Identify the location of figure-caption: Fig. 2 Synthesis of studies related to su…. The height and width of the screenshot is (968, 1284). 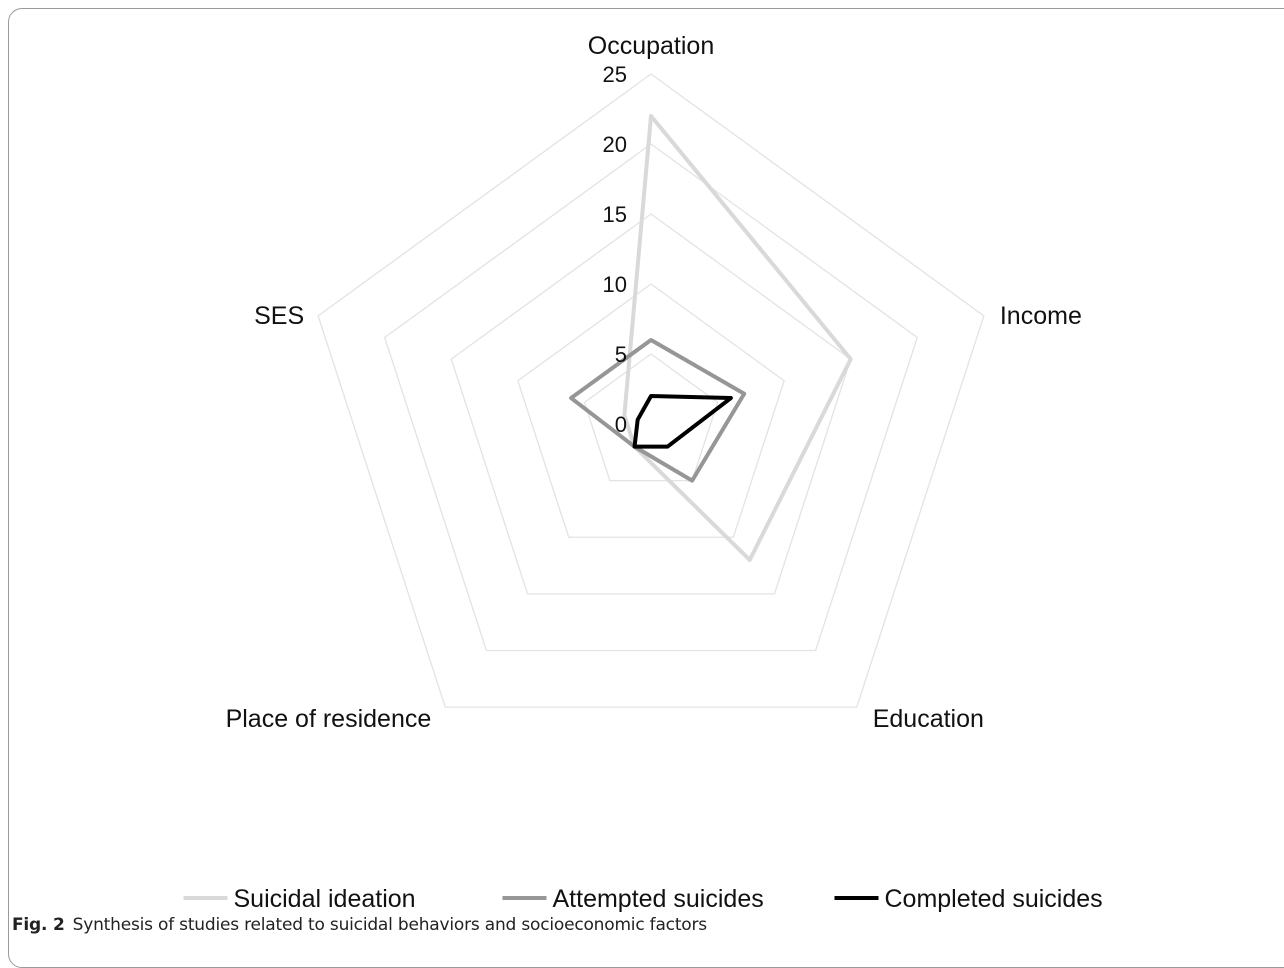
(359, 925).